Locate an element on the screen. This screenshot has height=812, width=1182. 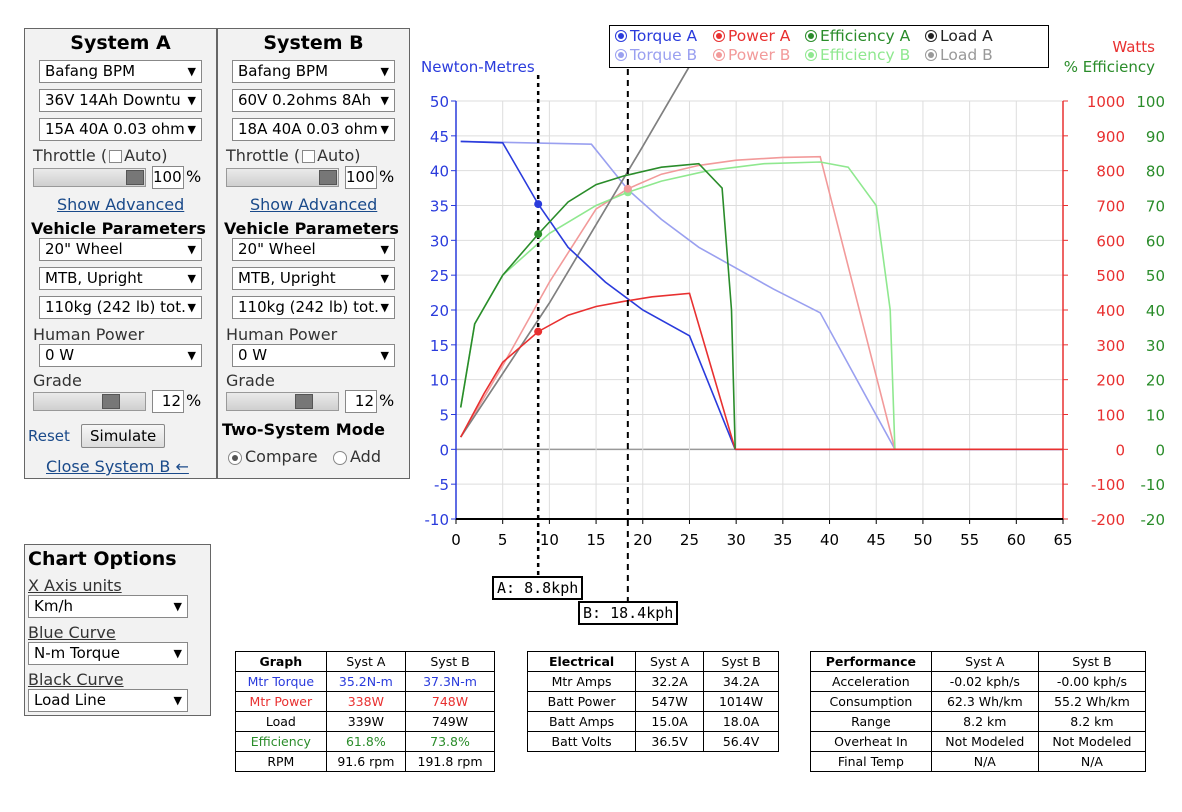
show-advanced-link-b: Show Advanced is located at coordinates (314, 204).